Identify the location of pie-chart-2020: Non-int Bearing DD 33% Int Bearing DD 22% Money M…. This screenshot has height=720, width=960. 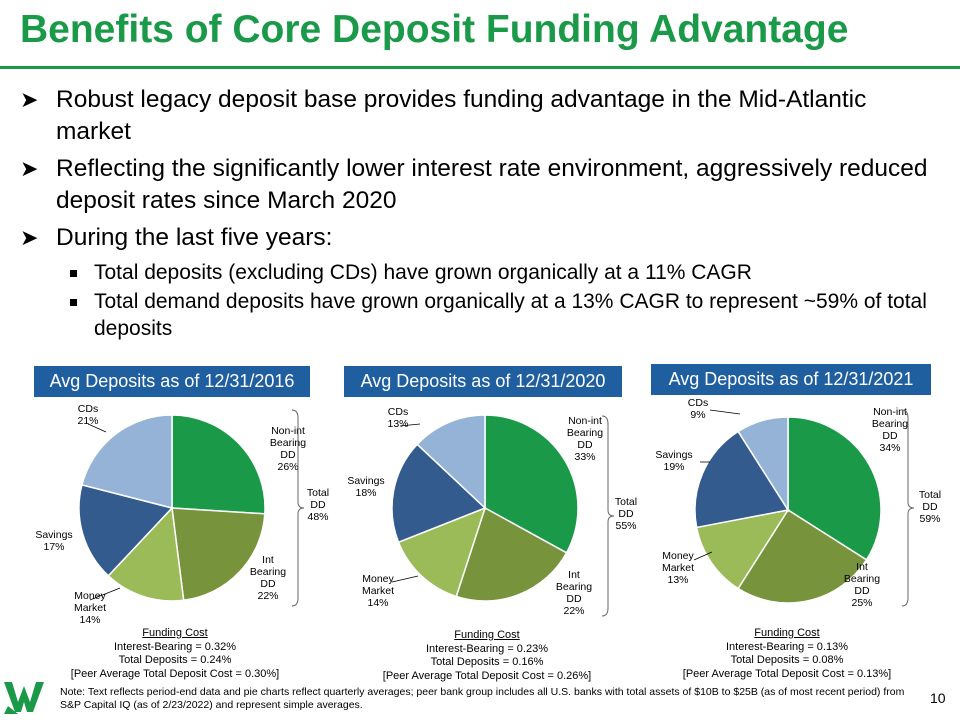
(492, 511).